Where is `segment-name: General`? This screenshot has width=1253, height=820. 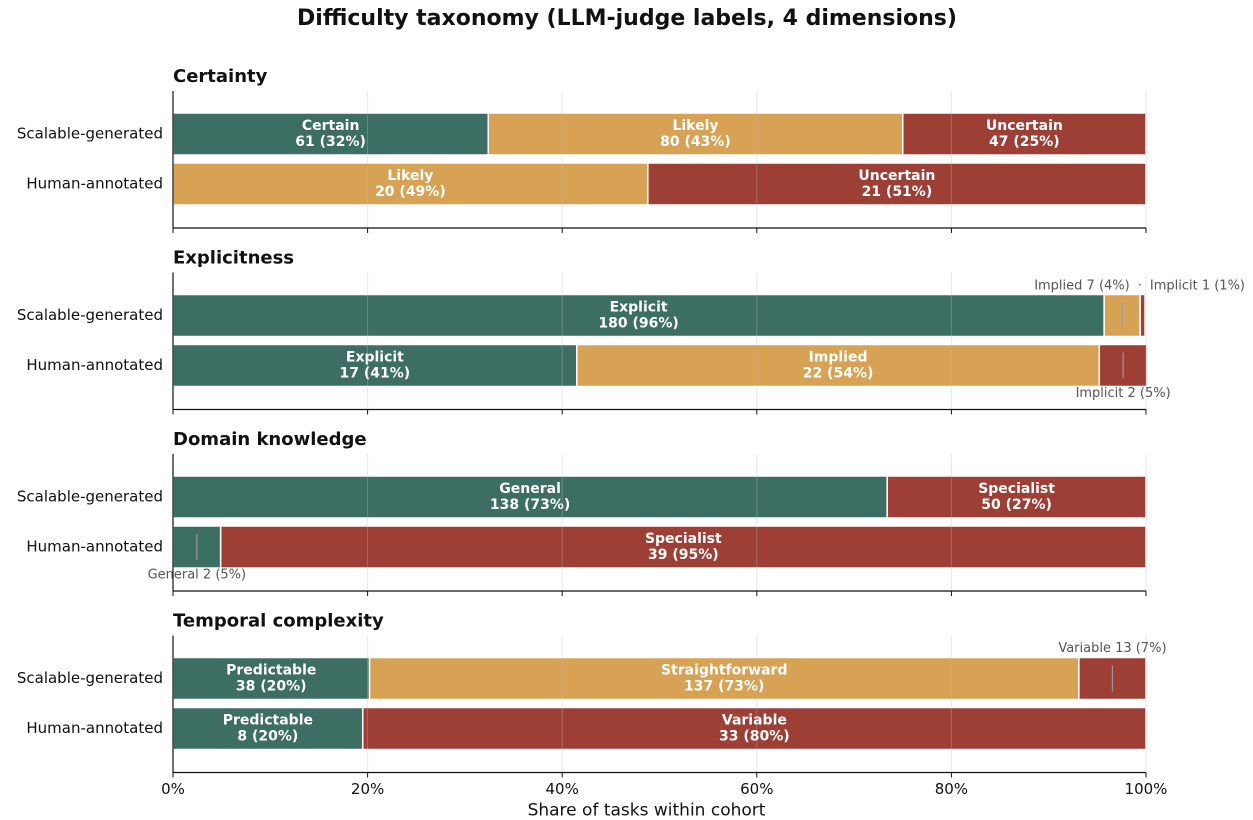
segment-name: General is located at coordinates (530, 489).